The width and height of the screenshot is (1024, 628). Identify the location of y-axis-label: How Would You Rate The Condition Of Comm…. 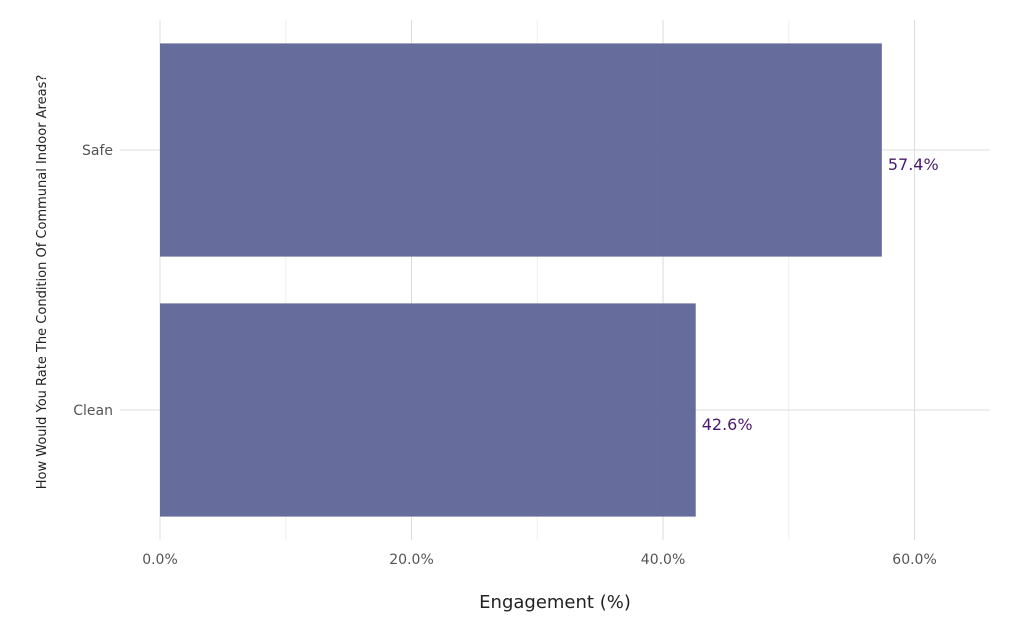
(42, 282).